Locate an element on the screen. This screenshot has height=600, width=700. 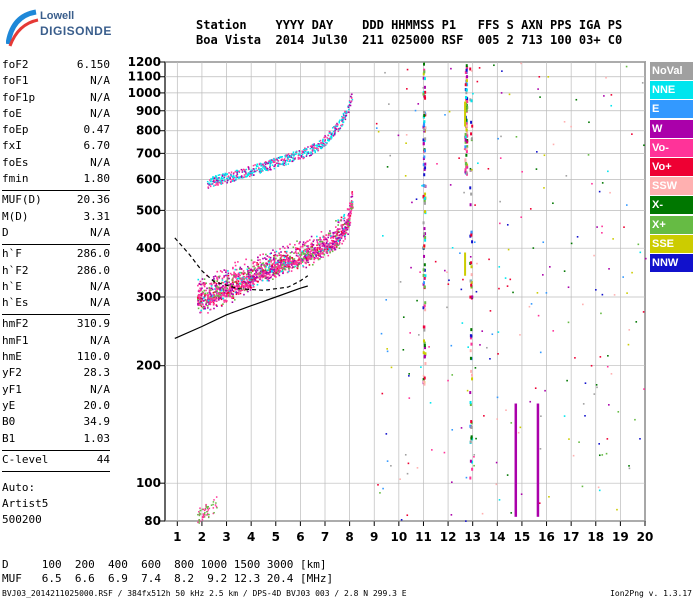
param-row: B0 34.9 is located at coordinates (56, 423).